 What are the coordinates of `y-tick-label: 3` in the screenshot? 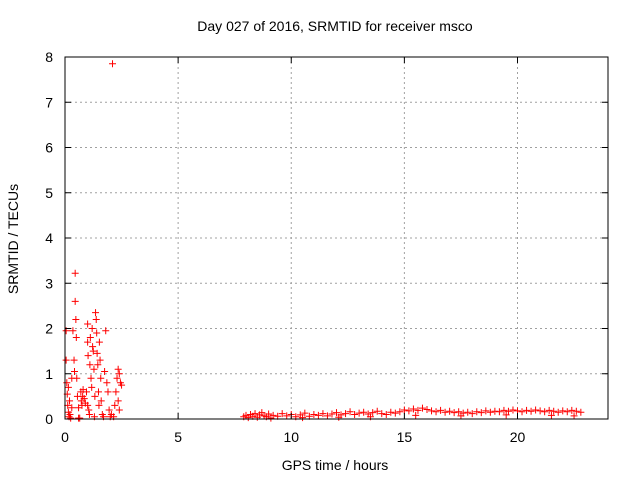 It's located at (49, 283).